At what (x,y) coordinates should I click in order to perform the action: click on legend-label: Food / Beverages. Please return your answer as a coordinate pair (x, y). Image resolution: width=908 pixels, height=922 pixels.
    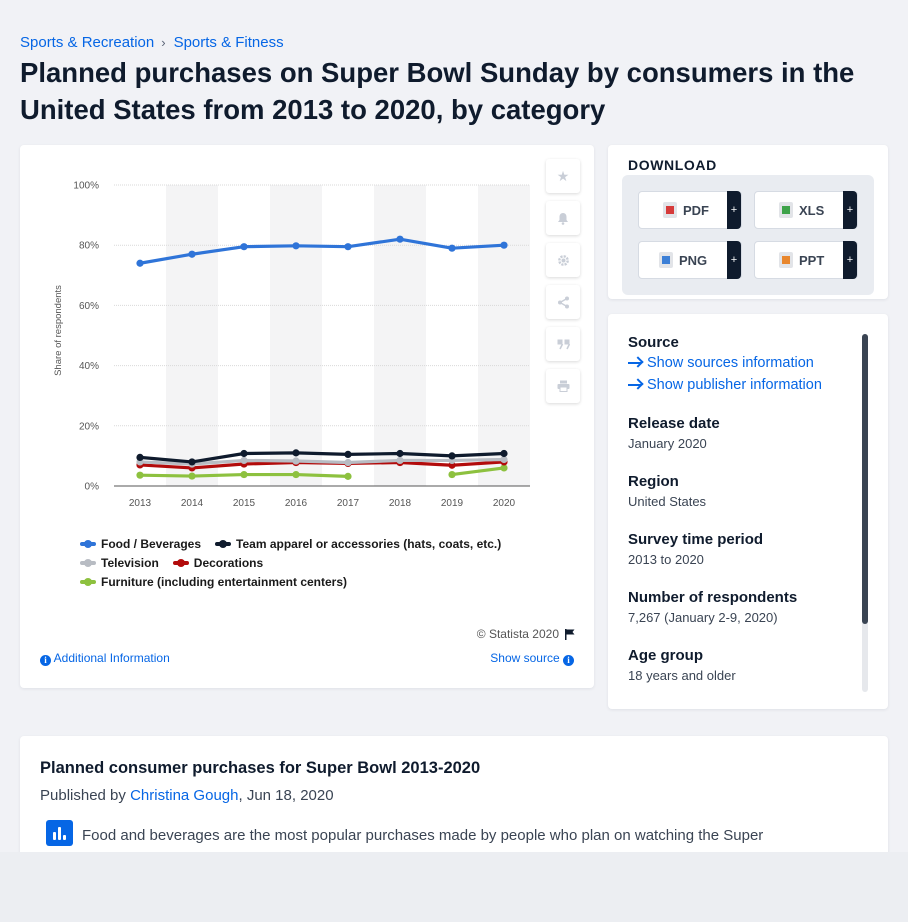
    Looking at the image, I should click on (151, 543).